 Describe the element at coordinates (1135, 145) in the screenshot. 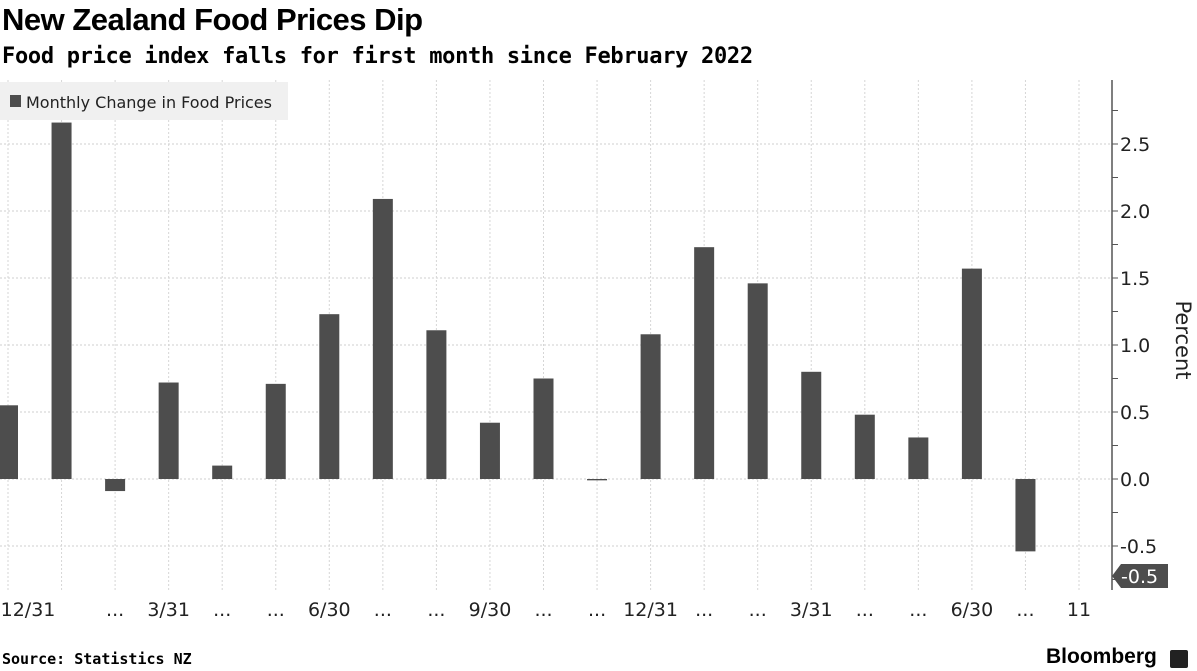

I see `y-tick-label: 2.5` at that location.